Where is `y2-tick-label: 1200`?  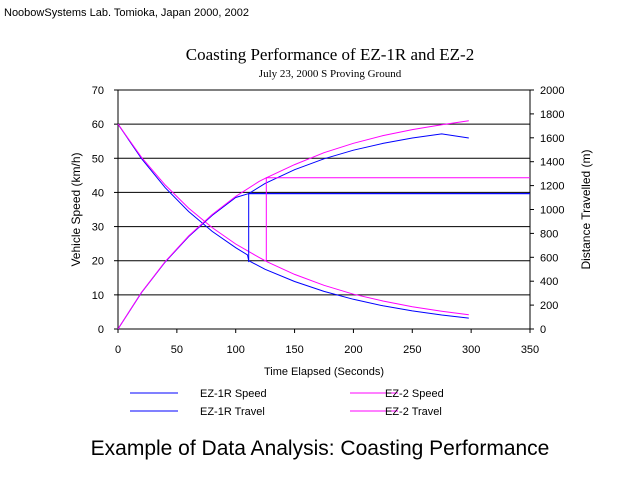 y2-tick-label: 1200 is located at coordinates (552, 187).